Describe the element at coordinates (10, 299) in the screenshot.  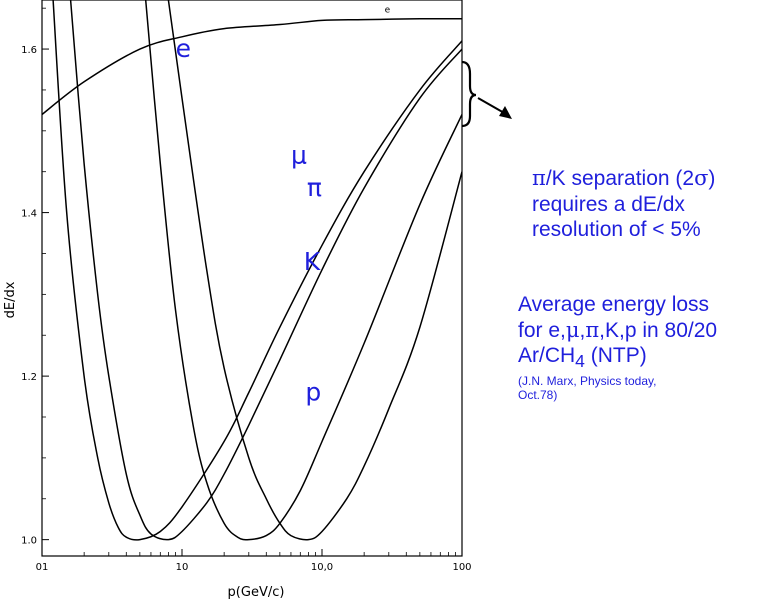
I see `y-axis-label: dE/dx` at that location.